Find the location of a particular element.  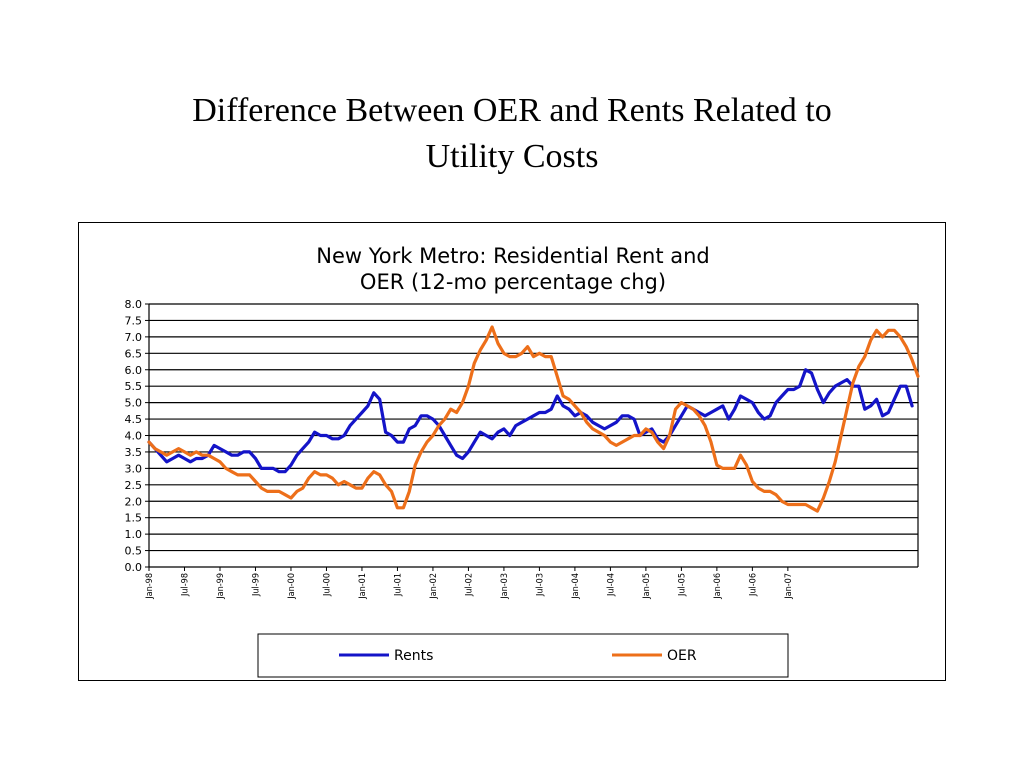

y-tick-label: 6.5 is located at coordinates (134, 353).